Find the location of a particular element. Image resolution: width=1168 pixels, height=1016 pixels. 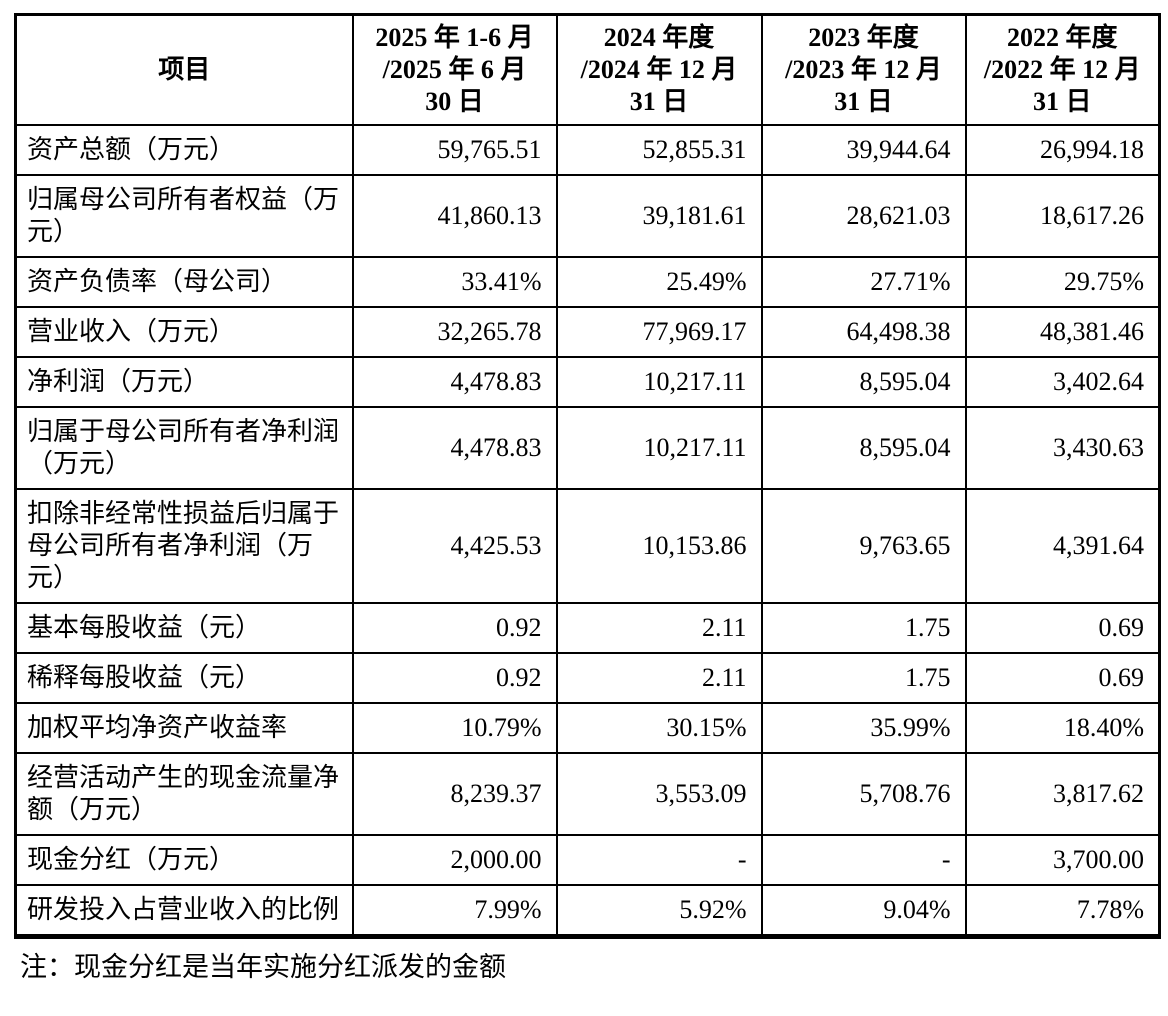

value-cell: 3,817.62 is located at coordinates (1062, 794).